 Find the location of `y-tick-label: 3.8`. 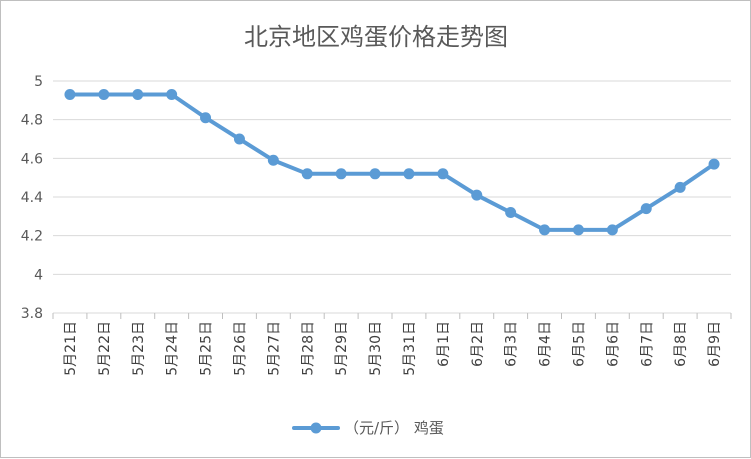

y-tick-label: 3.8 is located at coordinates (32, 314).